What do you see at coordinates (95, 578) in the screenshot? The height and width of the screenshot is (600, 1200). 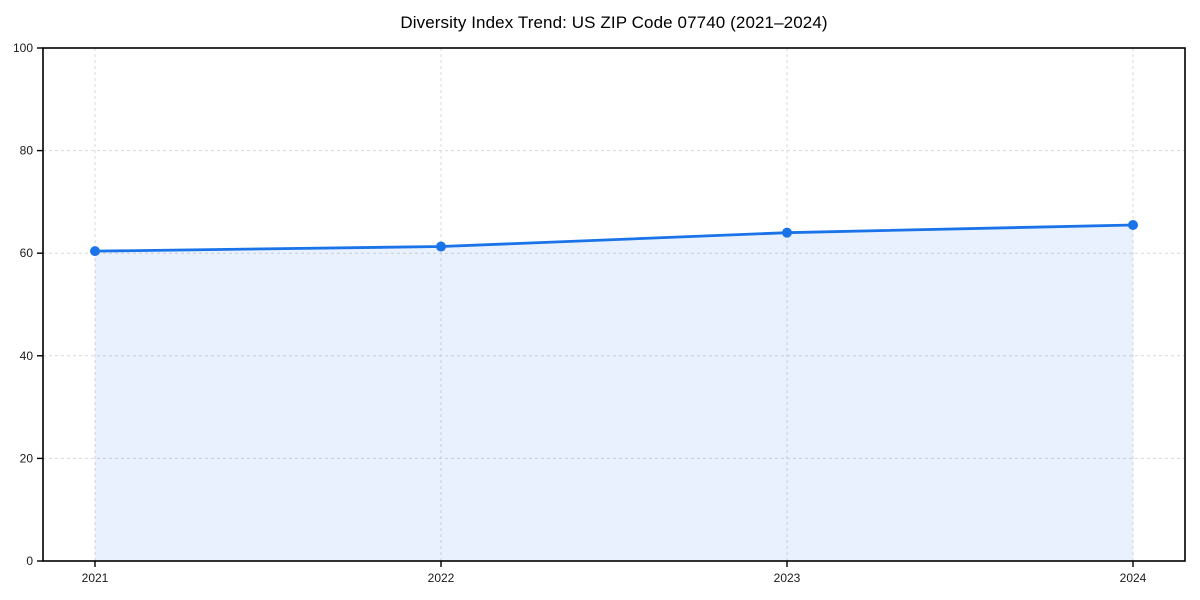 I see `x-tick-label-2021: 2021` at bounding box center [95, 578].